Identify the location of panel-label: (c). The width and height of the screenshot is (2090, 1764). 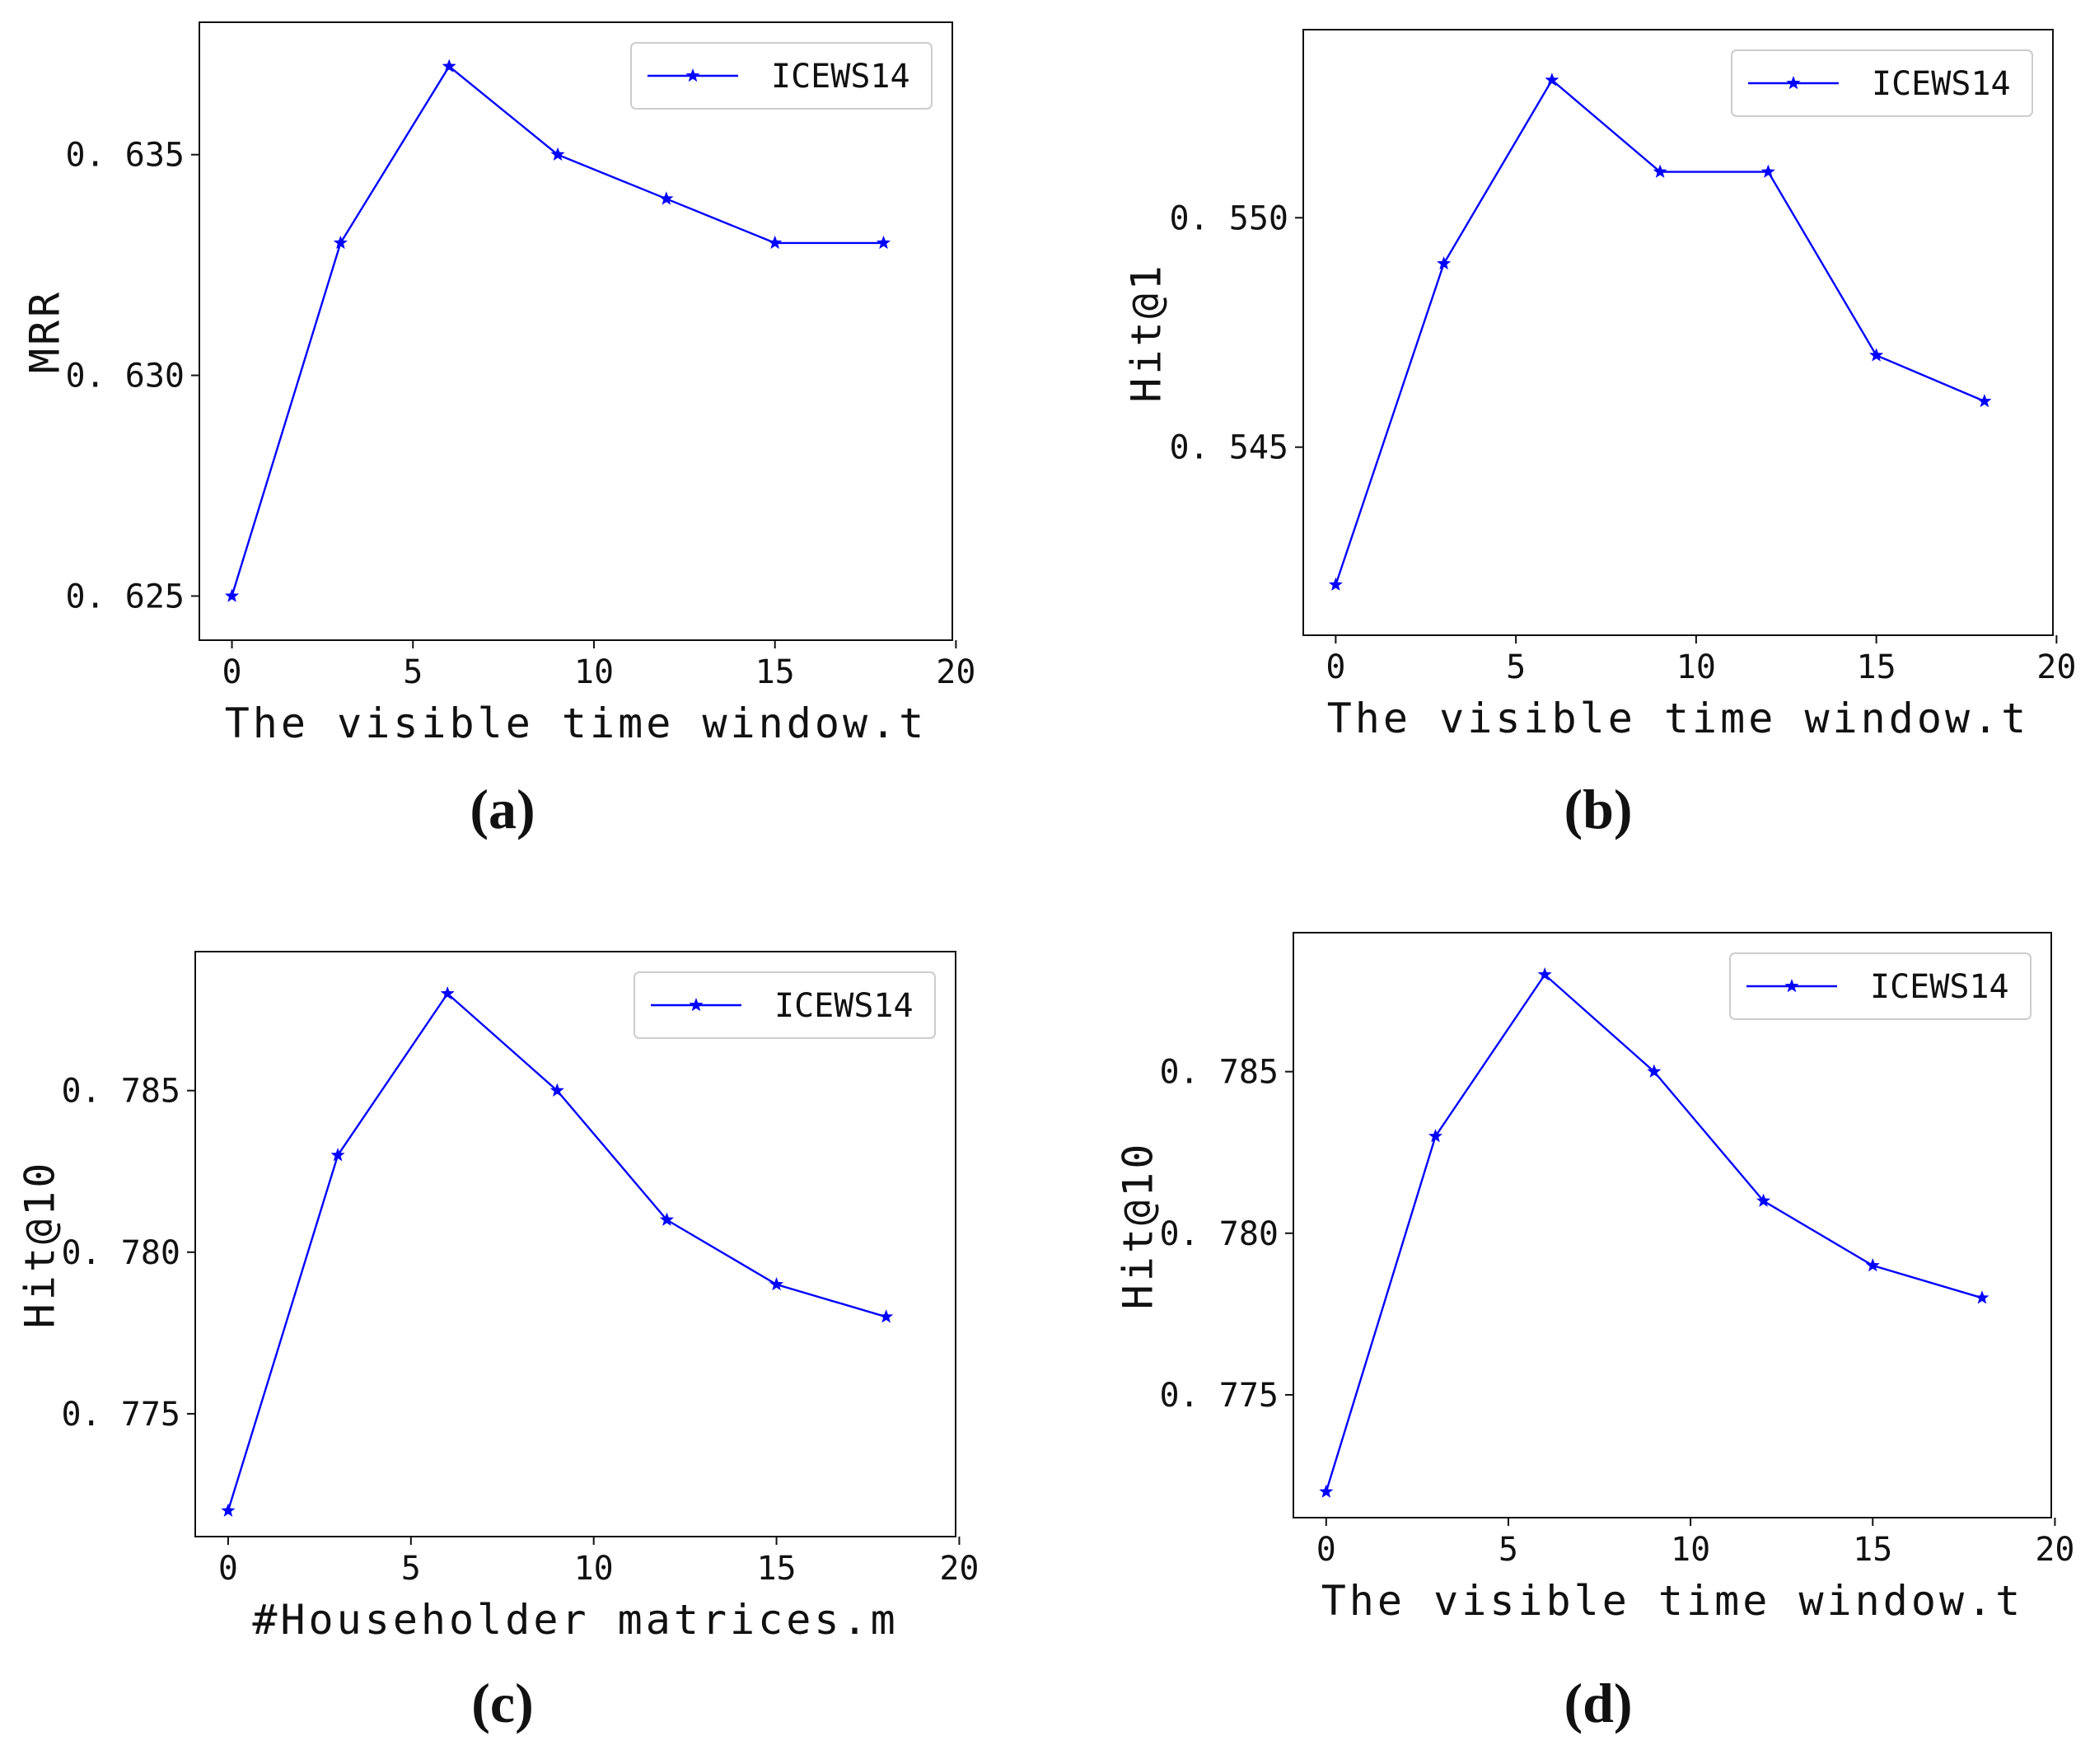
(502, 1703).